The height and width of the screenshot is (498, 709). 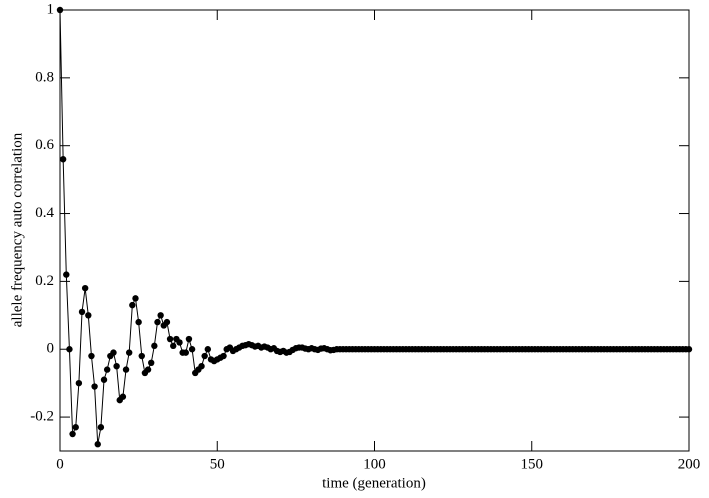 What do you see at coordinates (44, 77) in the screenshot?
I see `y-tick-label: 0.8` at bounding box center [44, 77].